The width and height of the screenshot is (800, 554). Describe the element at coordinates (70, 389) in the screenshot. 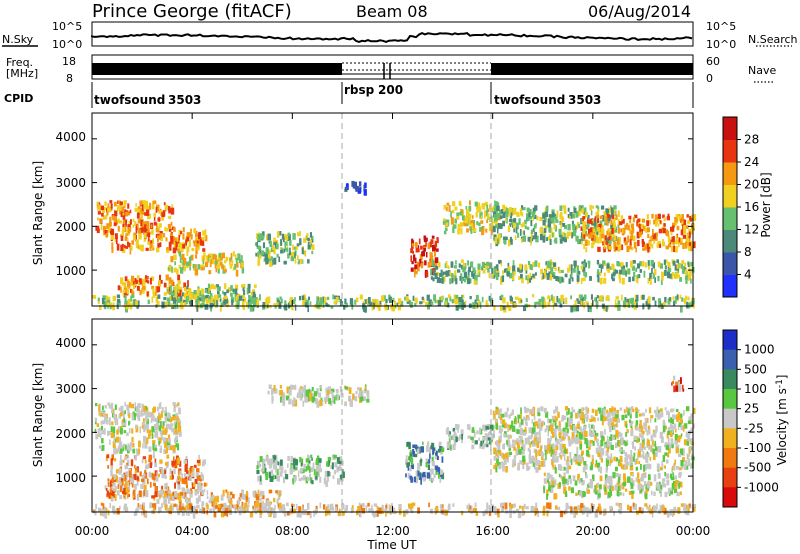

I see `velocity-y-tick-3000: 3000` at that location.